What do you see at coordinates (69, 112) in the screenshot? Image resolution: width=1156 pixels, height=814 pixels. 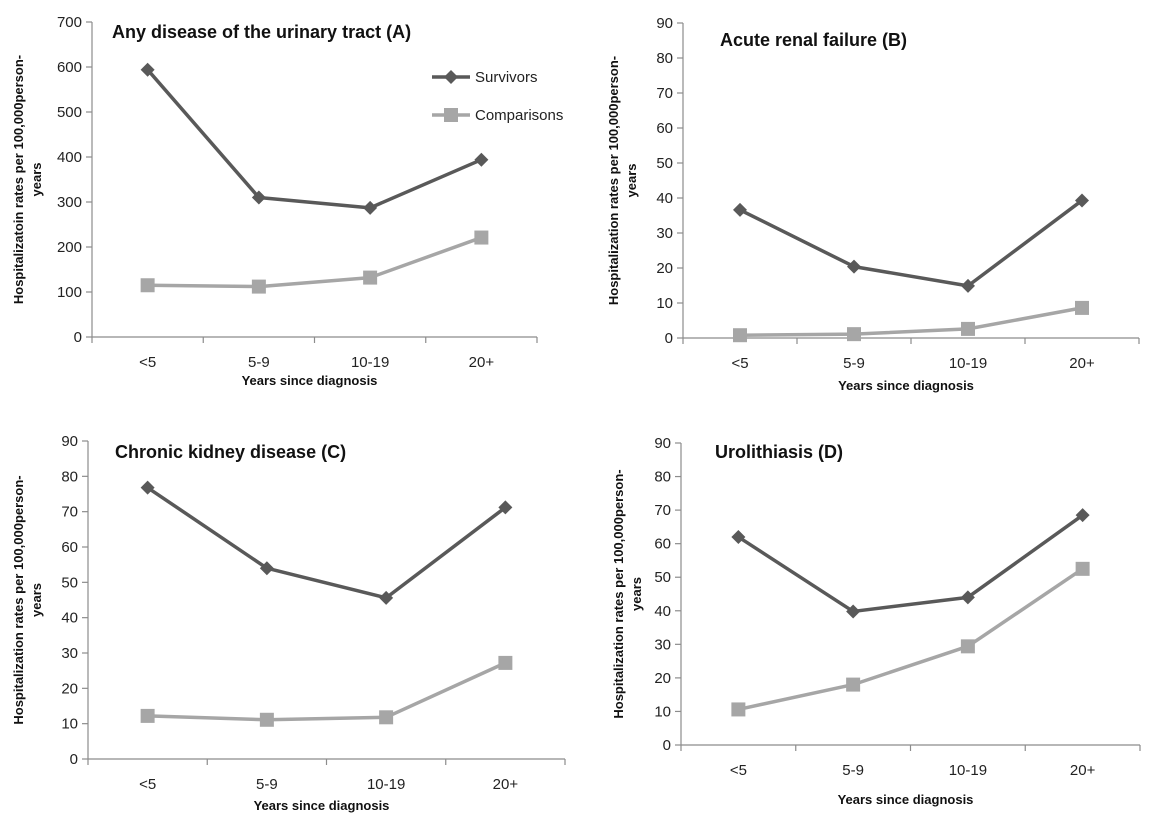 I see `y-tick-label: 500` at bounding box center [69, 112].